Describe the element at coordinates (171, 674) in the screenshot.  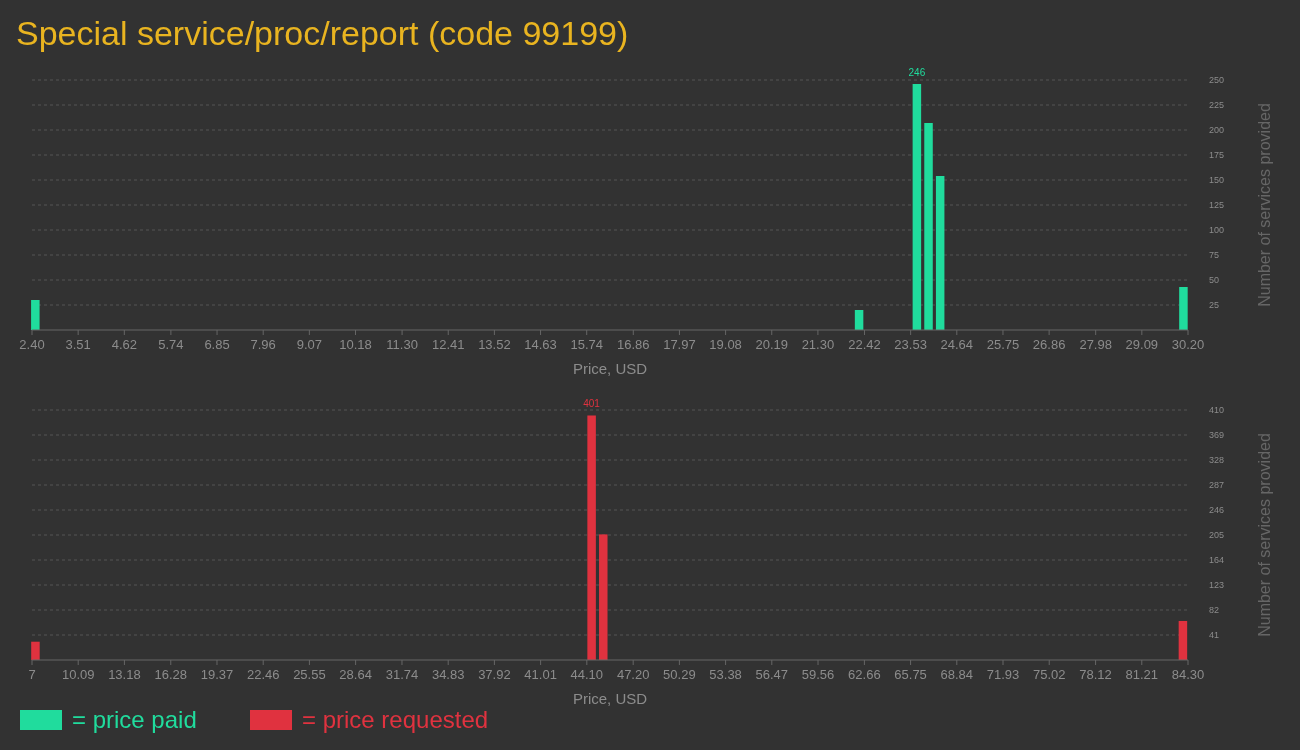
I see `x-tick-label: 16.28` at that location.